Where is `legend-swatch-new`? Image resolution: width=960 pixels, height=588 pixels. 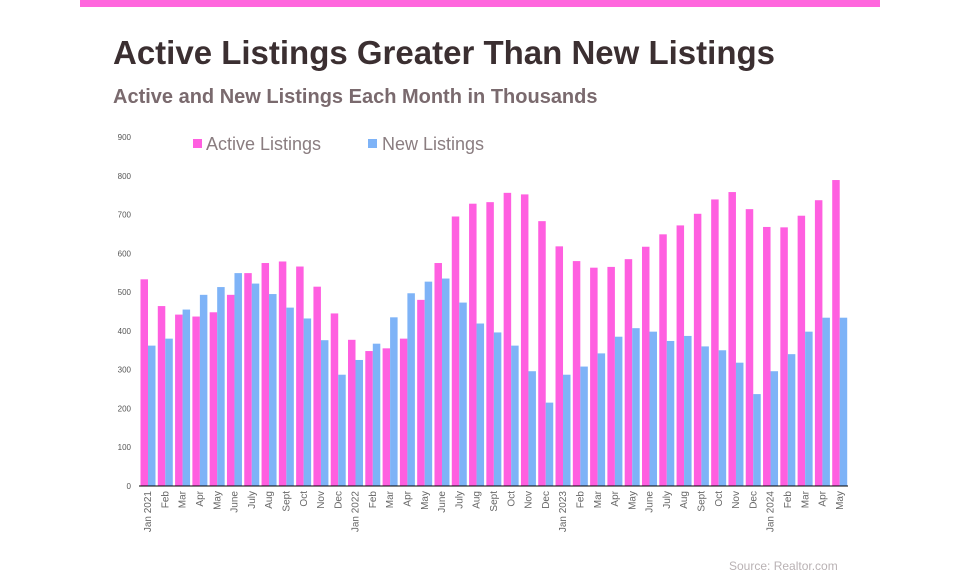 legend-swatch-new is located at coordinates (372, 143).